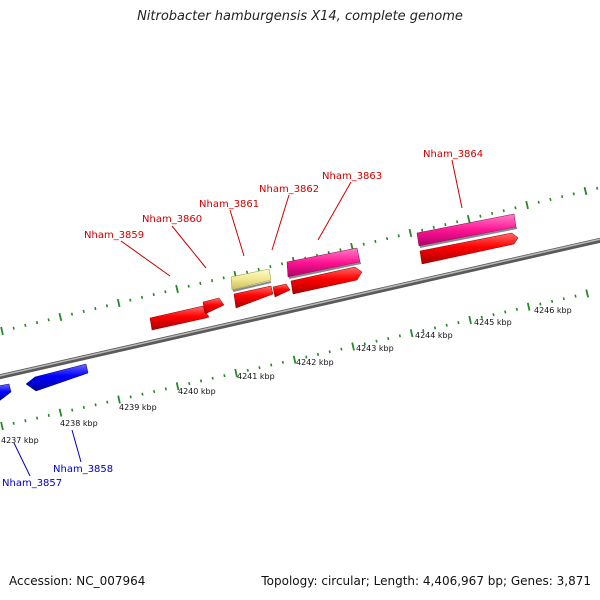 Image resolution: width=600 pixels, height=600 pixels. I want to click on scale-label-4237: 4237 kbp, so click(20, 440).